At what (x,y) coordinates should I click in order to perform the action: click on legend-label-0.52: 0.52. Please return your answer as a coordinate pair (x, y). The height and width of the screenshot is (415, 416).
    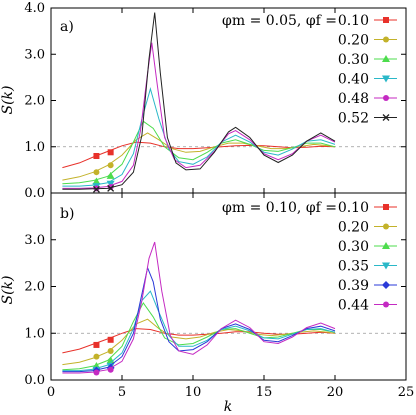
    Looking at the image, I should click on (353, 119).